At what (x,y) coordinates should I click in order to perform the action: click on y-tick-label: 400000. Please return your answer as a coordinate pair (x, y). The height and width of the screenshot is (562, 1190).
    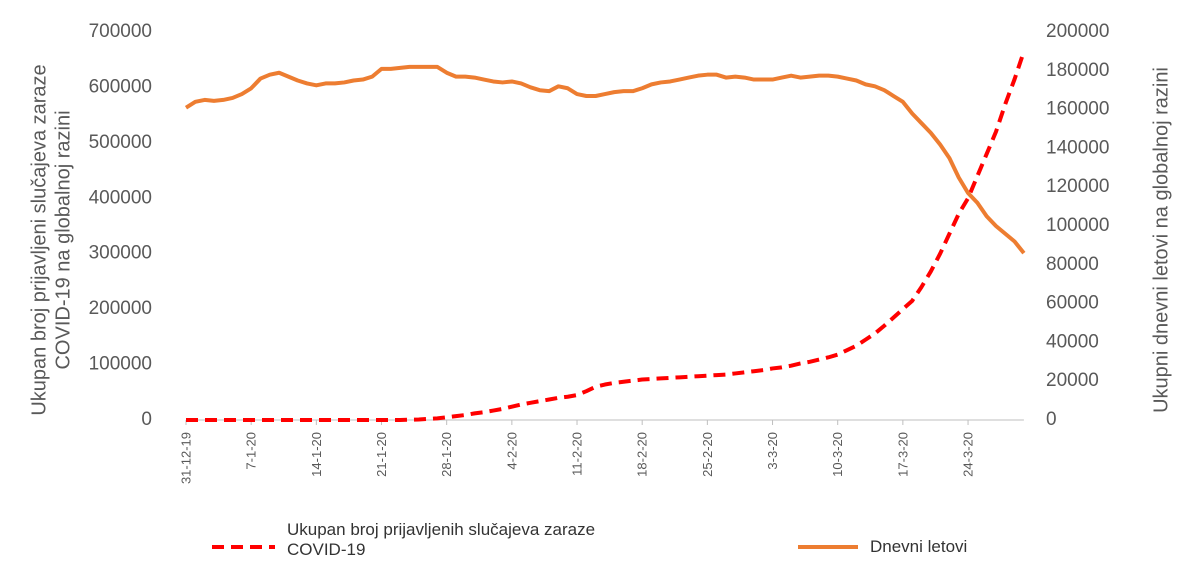
    Looking at the image, I should click on (120, 197).